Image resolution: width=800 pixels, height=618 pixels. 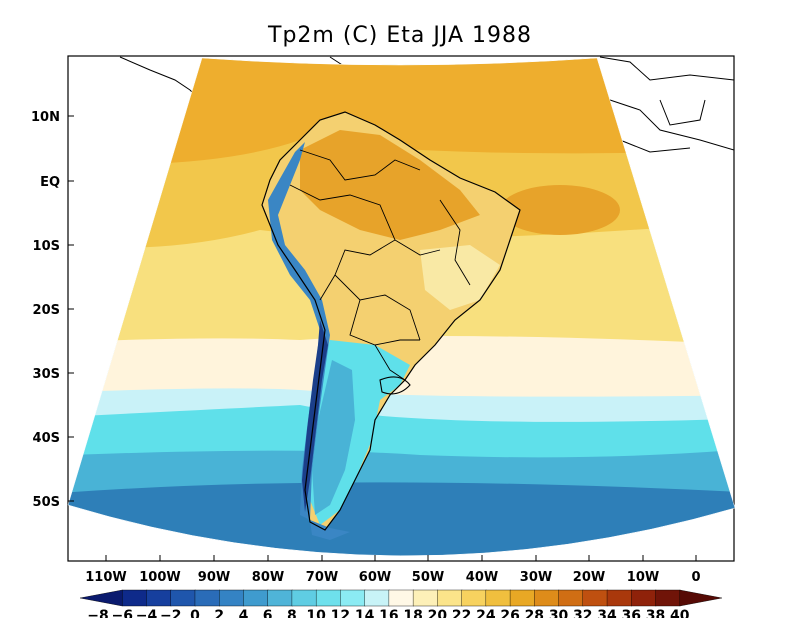 What do you see at coordinates (333, 437) in the screenshot?
I see `patagonia-colder` at bounding box center [333, 437].